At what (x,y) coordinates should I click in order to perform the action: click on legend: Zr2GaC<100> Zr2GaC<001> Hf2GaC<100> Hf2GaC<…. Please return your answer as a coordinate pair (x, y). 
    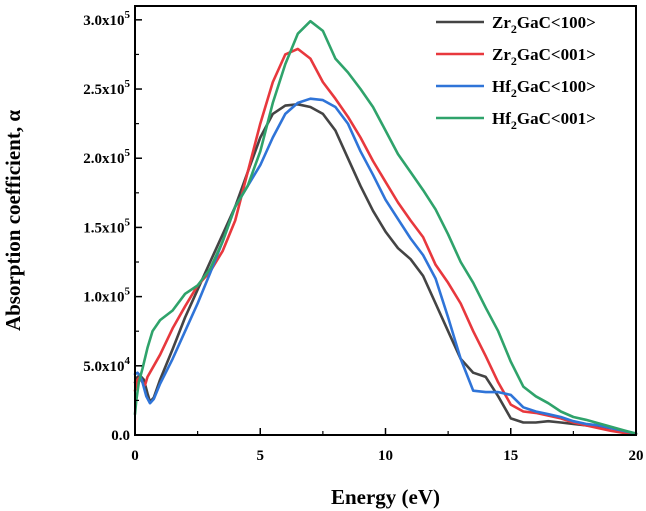
    Looking at the image, I should click on (516, 72).